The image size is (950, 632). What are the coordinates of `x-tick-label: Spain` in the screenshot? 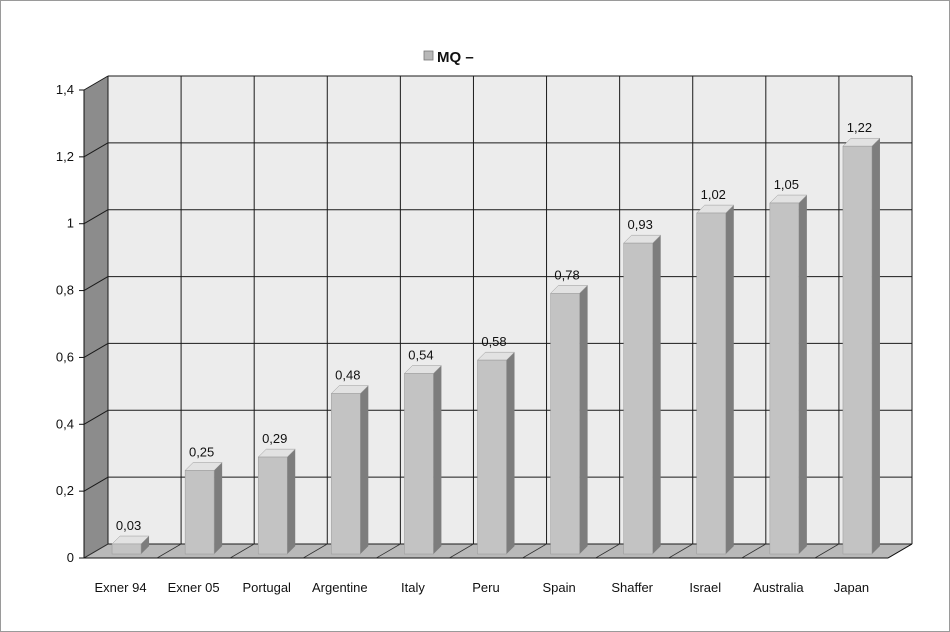 It's located at (558, 587).